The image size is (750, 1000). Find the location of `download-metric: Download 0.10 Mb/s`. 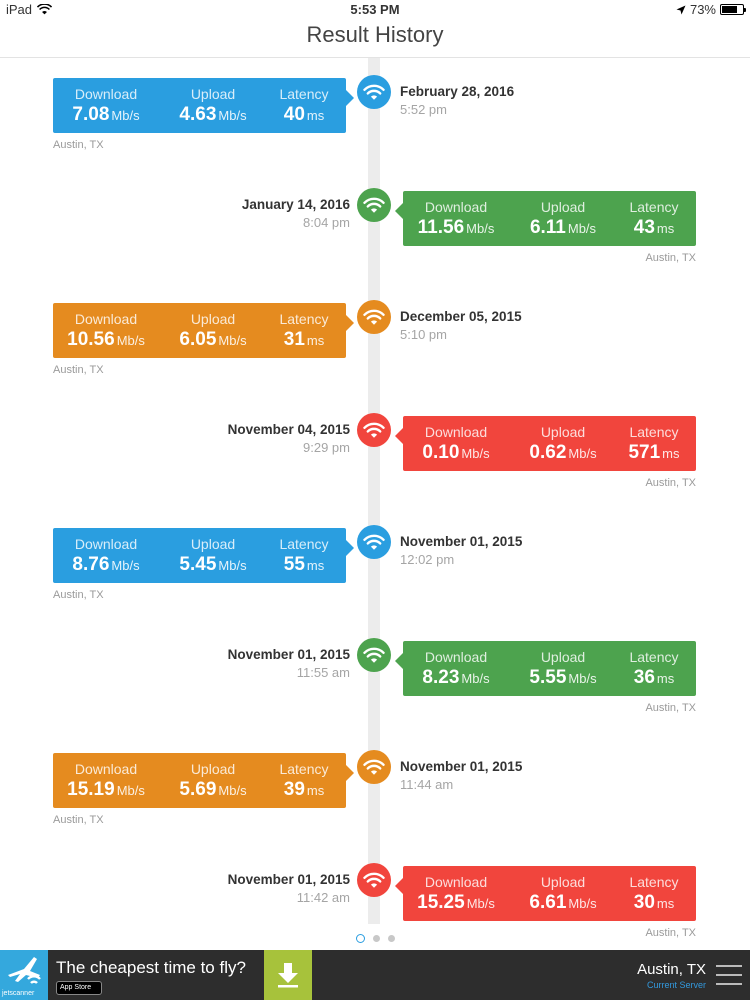

download-metric: Download 0.10 Mb/s is located at coordinates (456, 440).